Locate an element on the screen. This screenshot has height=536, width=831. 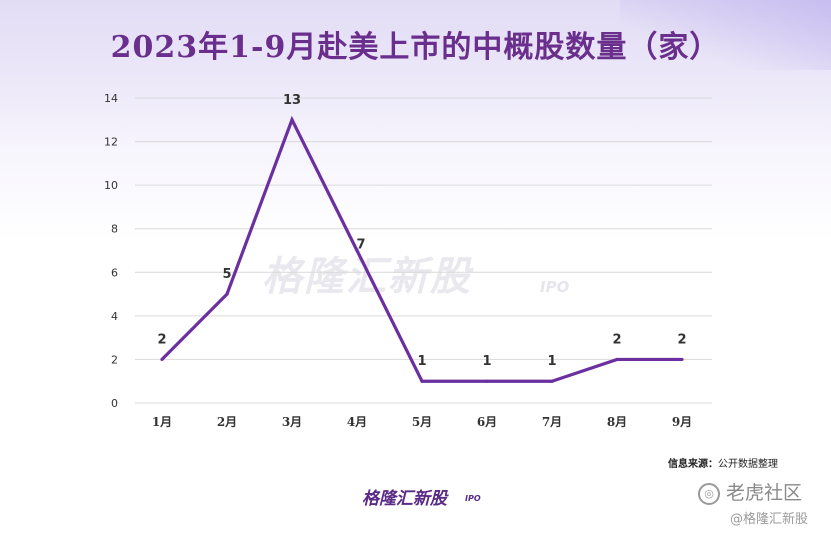
source-text: 公开数据整理 is located at coordinates (748, 464).